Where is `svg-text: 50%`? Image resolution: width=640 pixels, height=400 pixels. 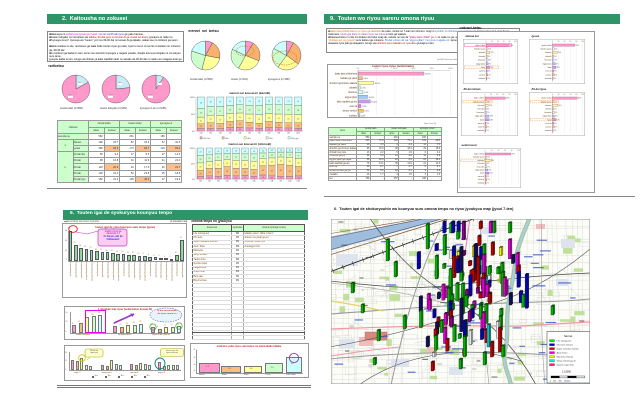
svg-text: 50% is located at coordinates (193, 165).